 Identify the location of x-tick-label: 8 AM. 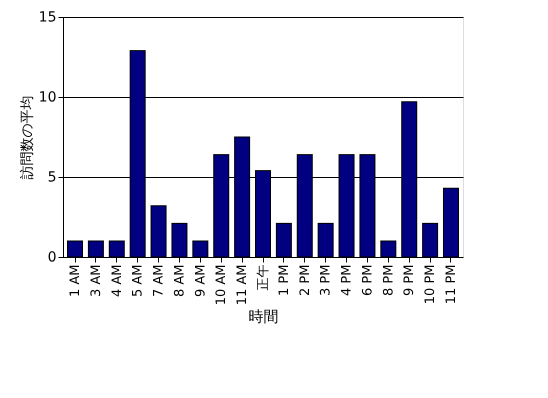
(180, 281).